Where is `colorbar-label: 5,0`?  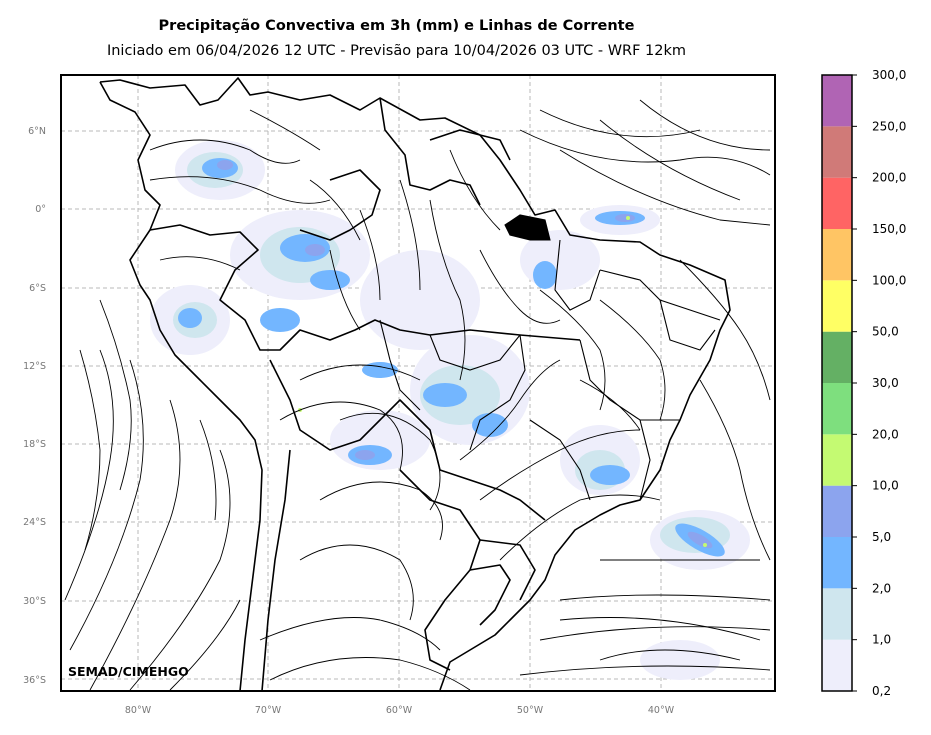 colorbar-label: 5,0 is located at coordinates (881, 537).